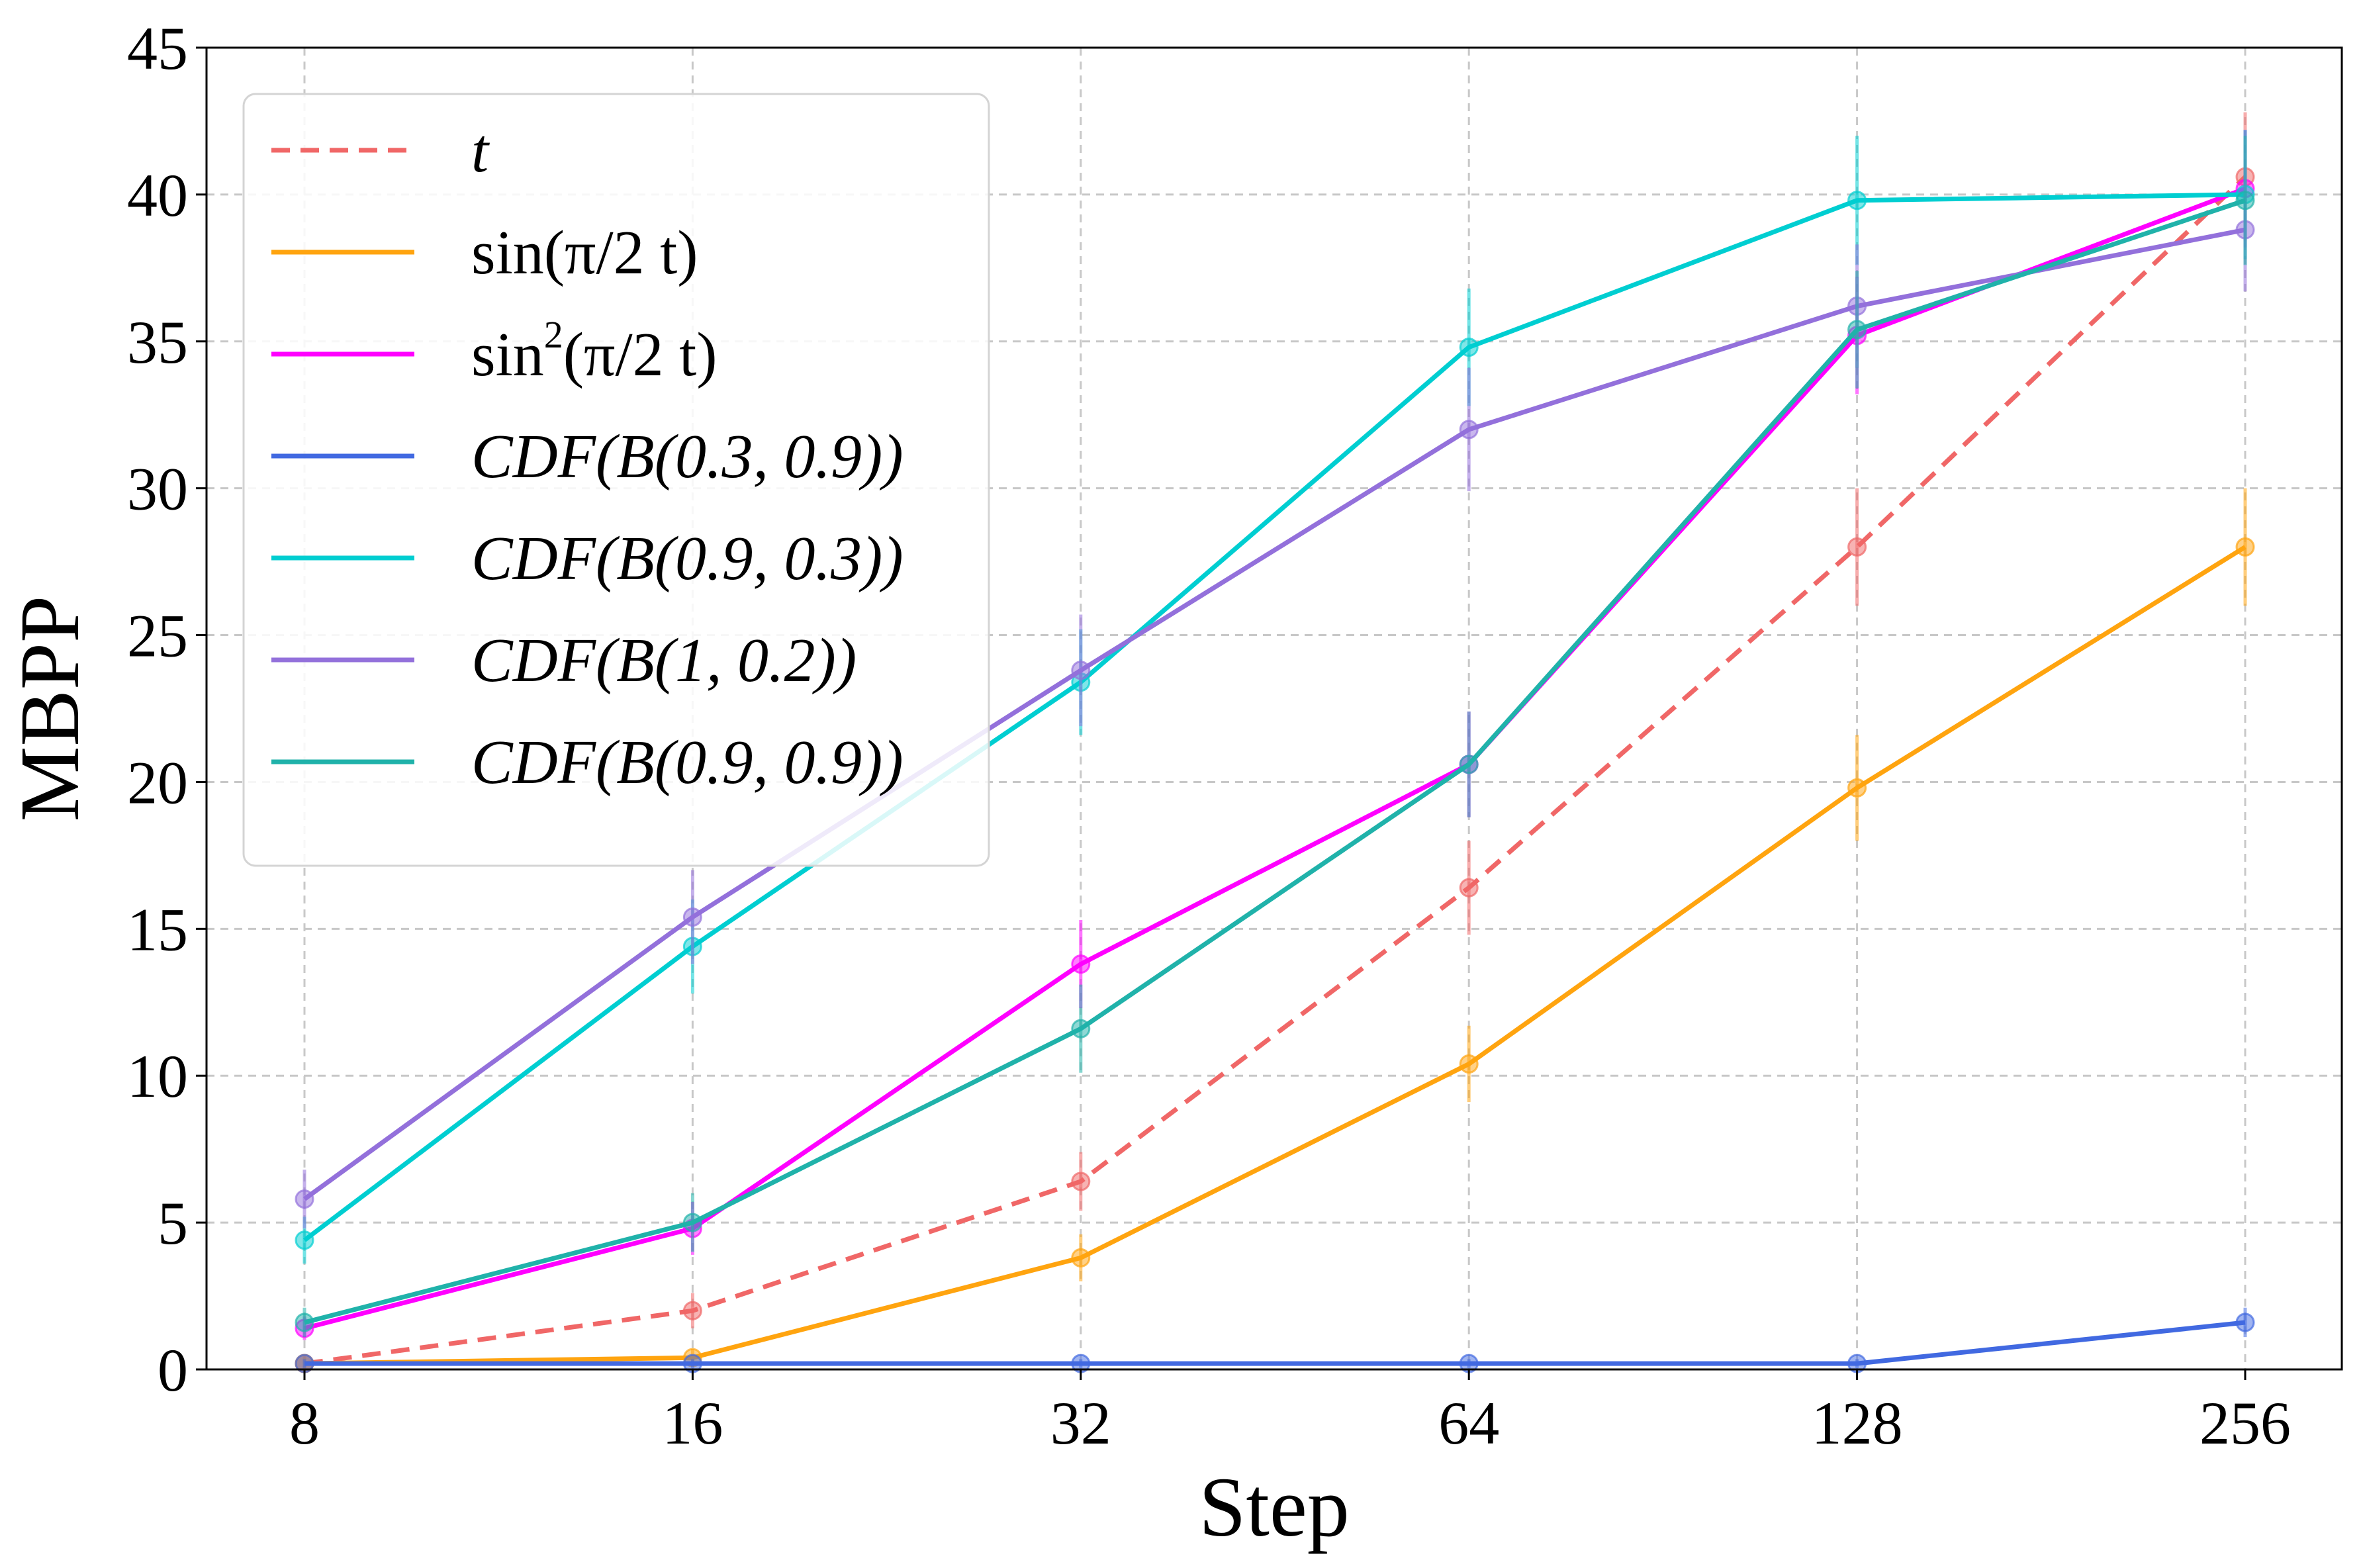 The width and height of the screenshot is (2363, 1568). I want to click on legend-text: CDF(B(0.9, 0.9)), so click(687, 762).